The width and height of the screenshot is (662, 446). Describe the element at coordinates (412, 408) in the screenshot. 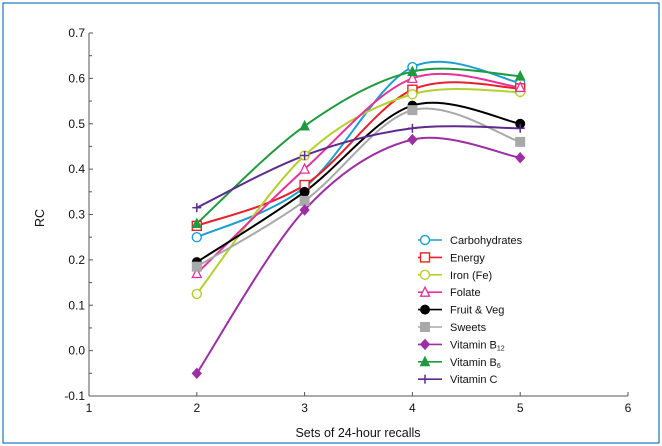

I see `x-tick-label: 4` at that location.